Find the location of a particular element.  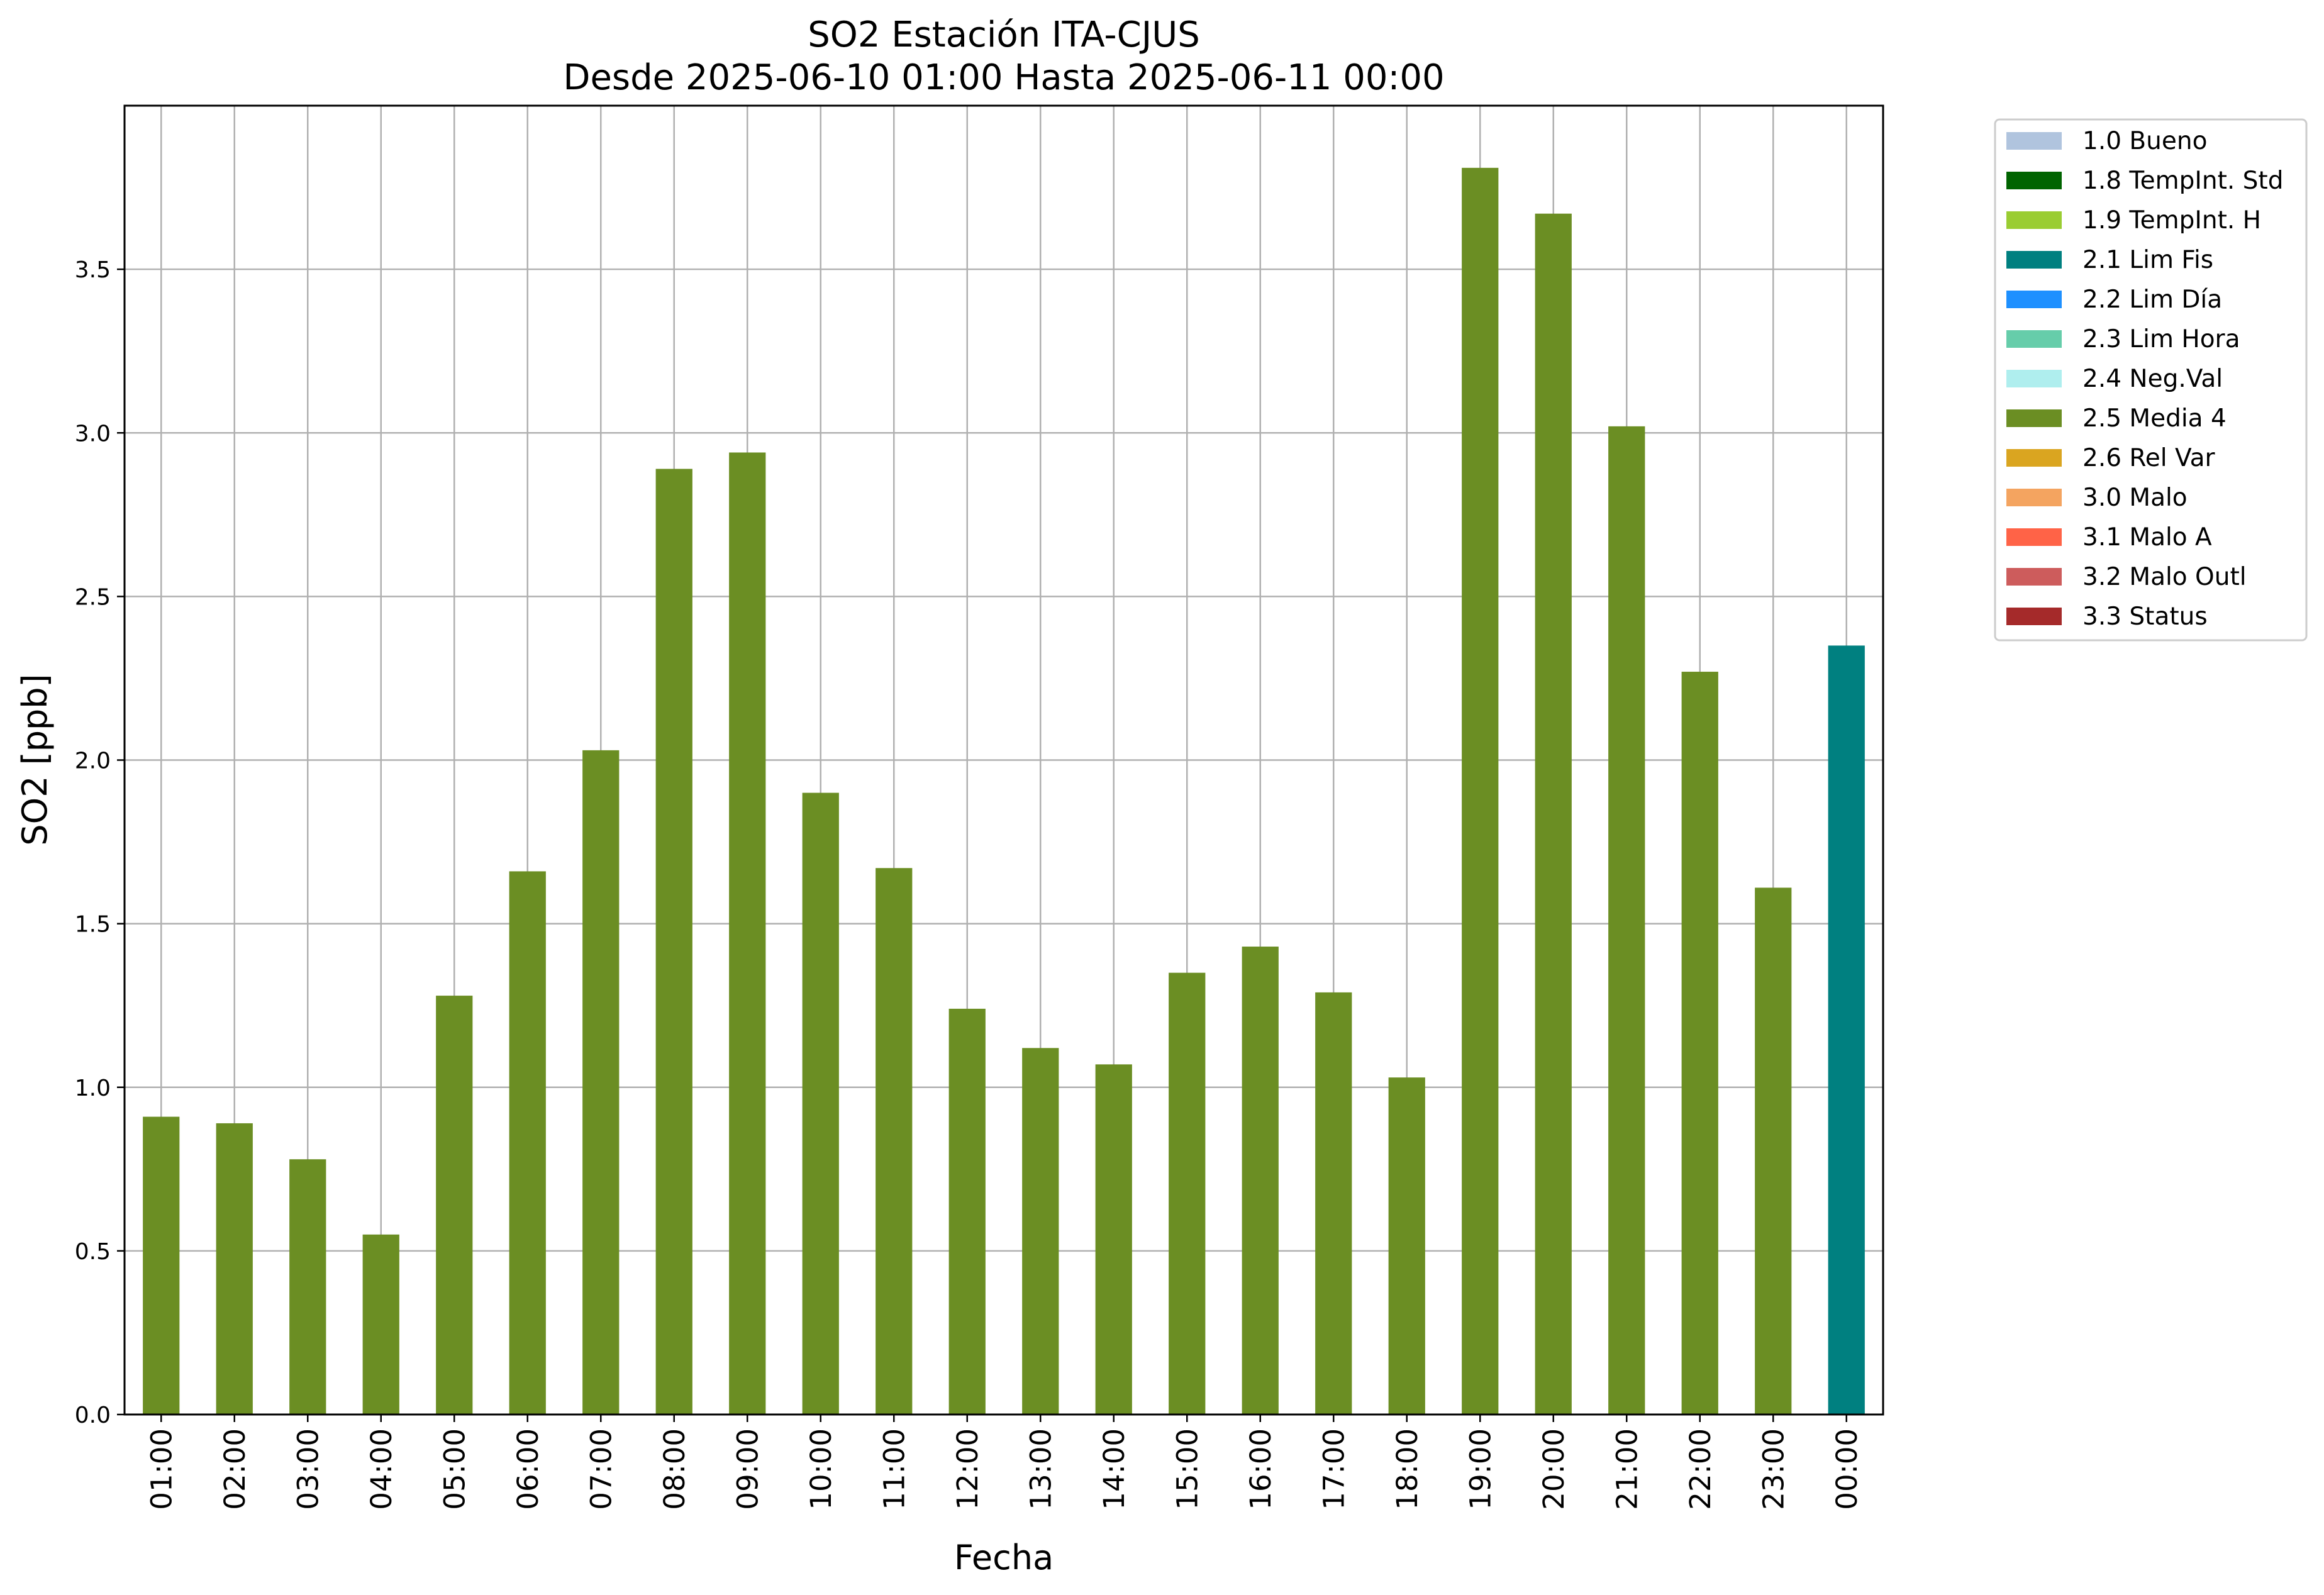

bar-21:00 is located at coordinates (1626, 920).